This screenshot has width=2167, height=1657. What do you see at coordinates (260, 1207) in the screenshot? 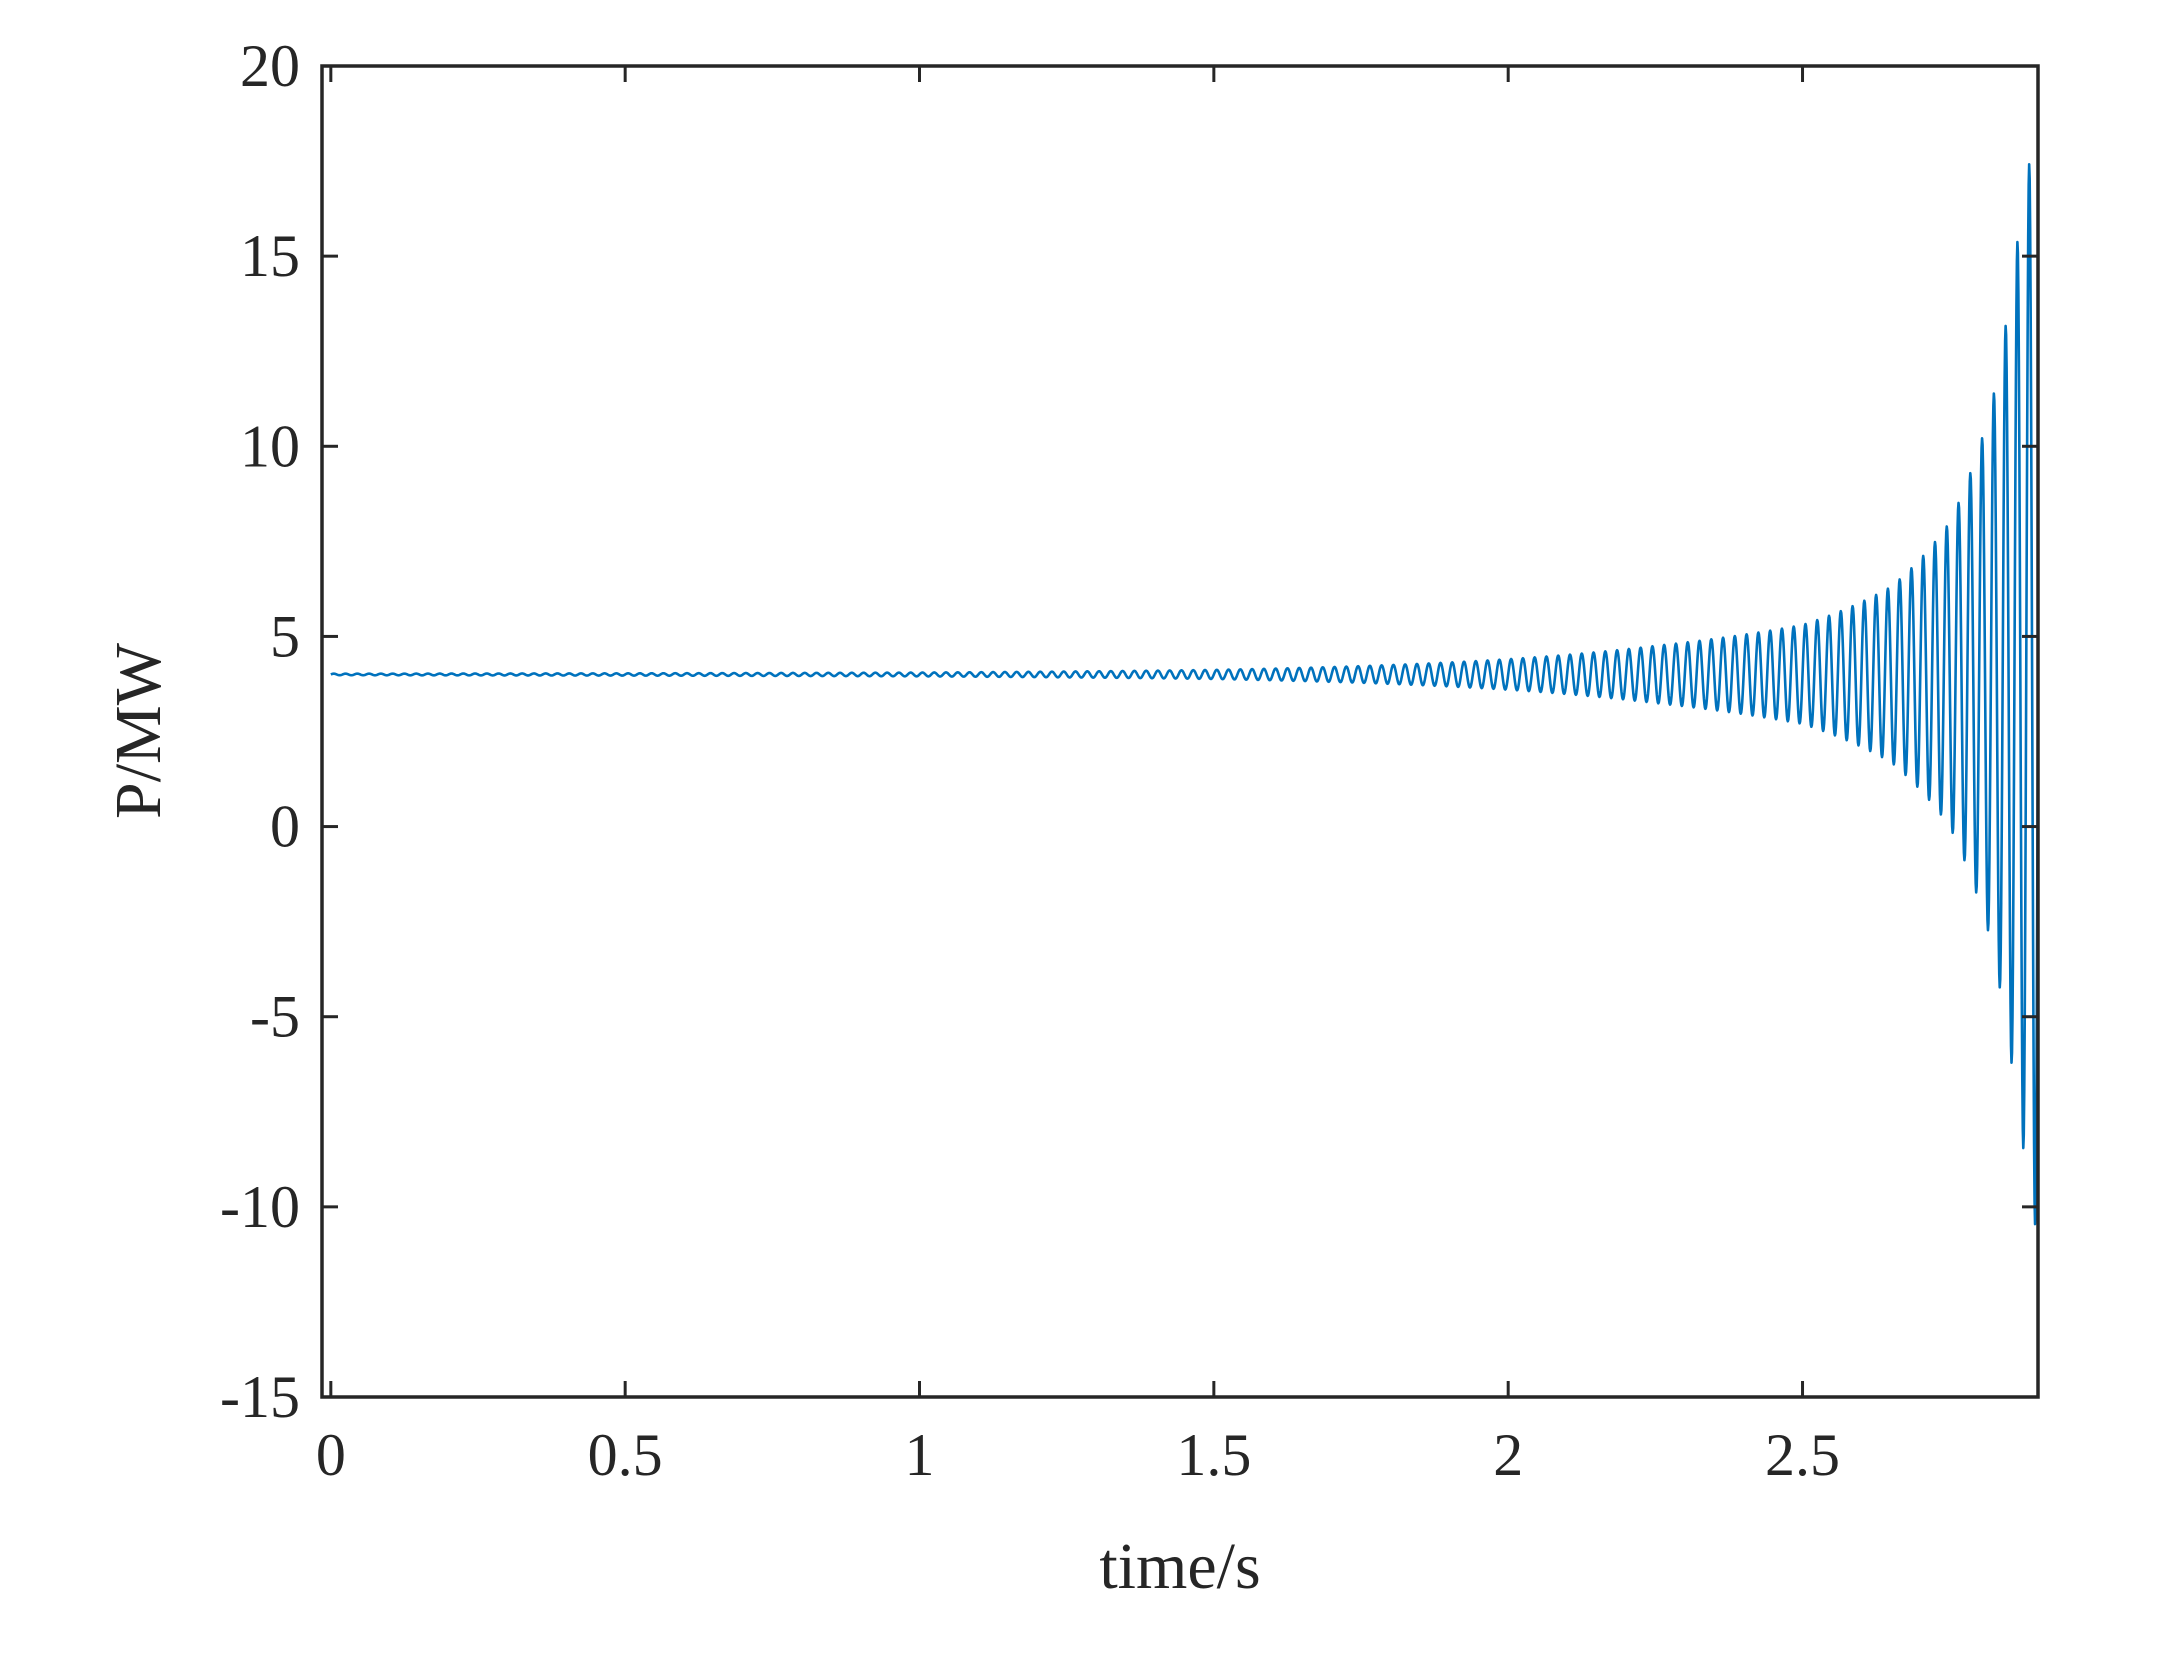
I see `y-tick-label: -10` at bounding box center [260, 1207].